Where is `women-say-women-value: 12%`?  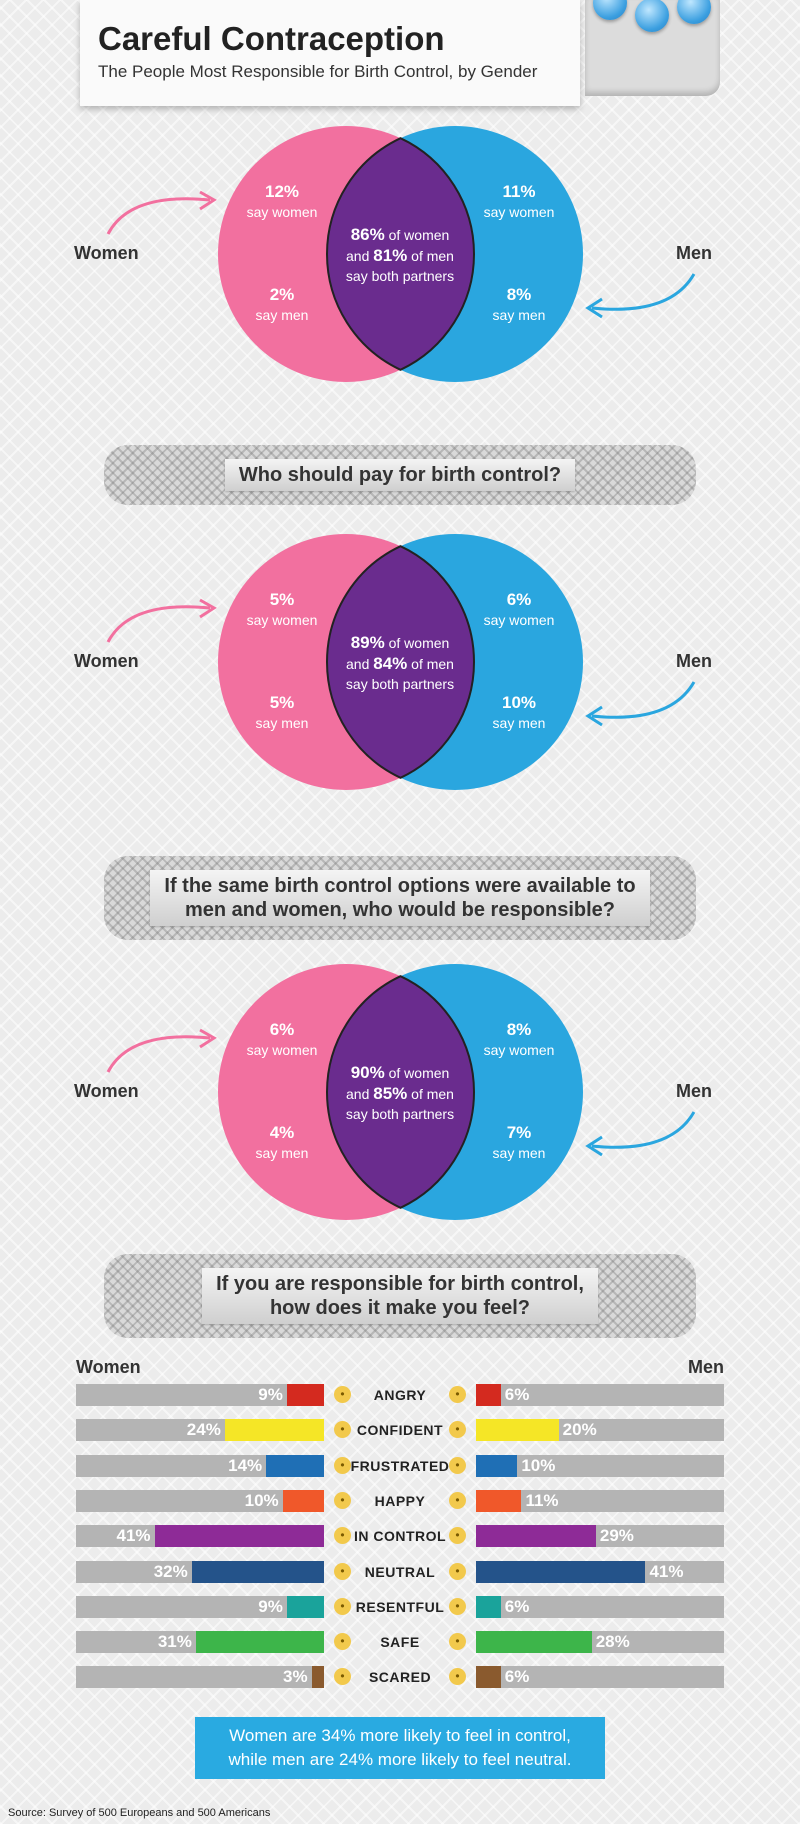 women-say-women-value: 12% is located at coordinates (282, 191).